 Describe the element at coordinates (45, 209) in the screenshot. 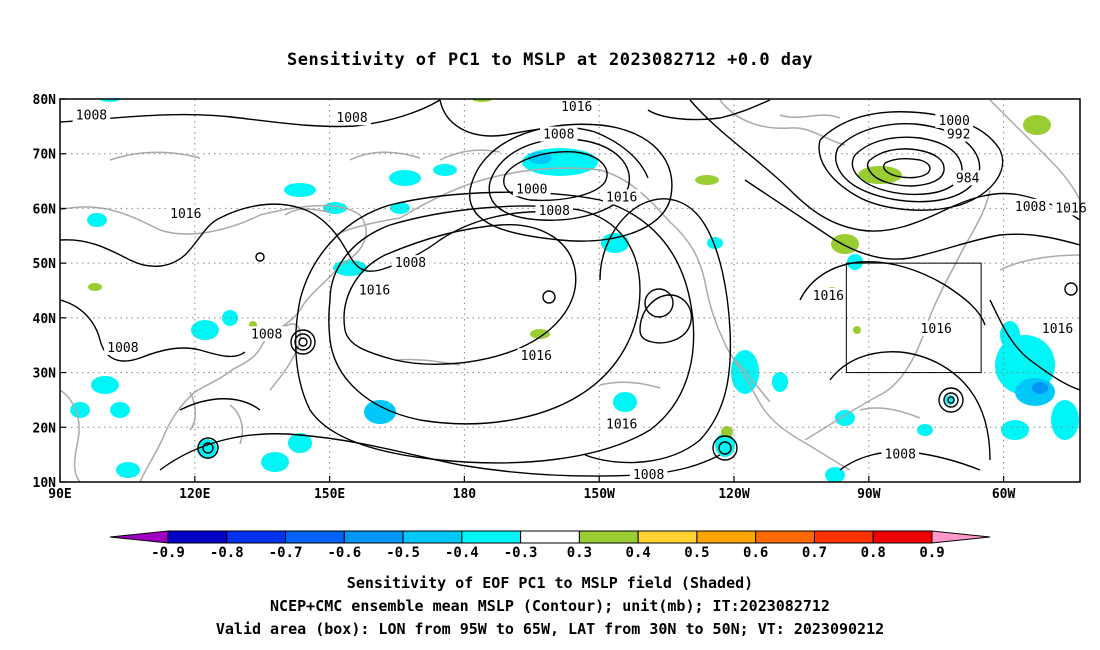

I see `lat-tick-label: 60N` at that location.